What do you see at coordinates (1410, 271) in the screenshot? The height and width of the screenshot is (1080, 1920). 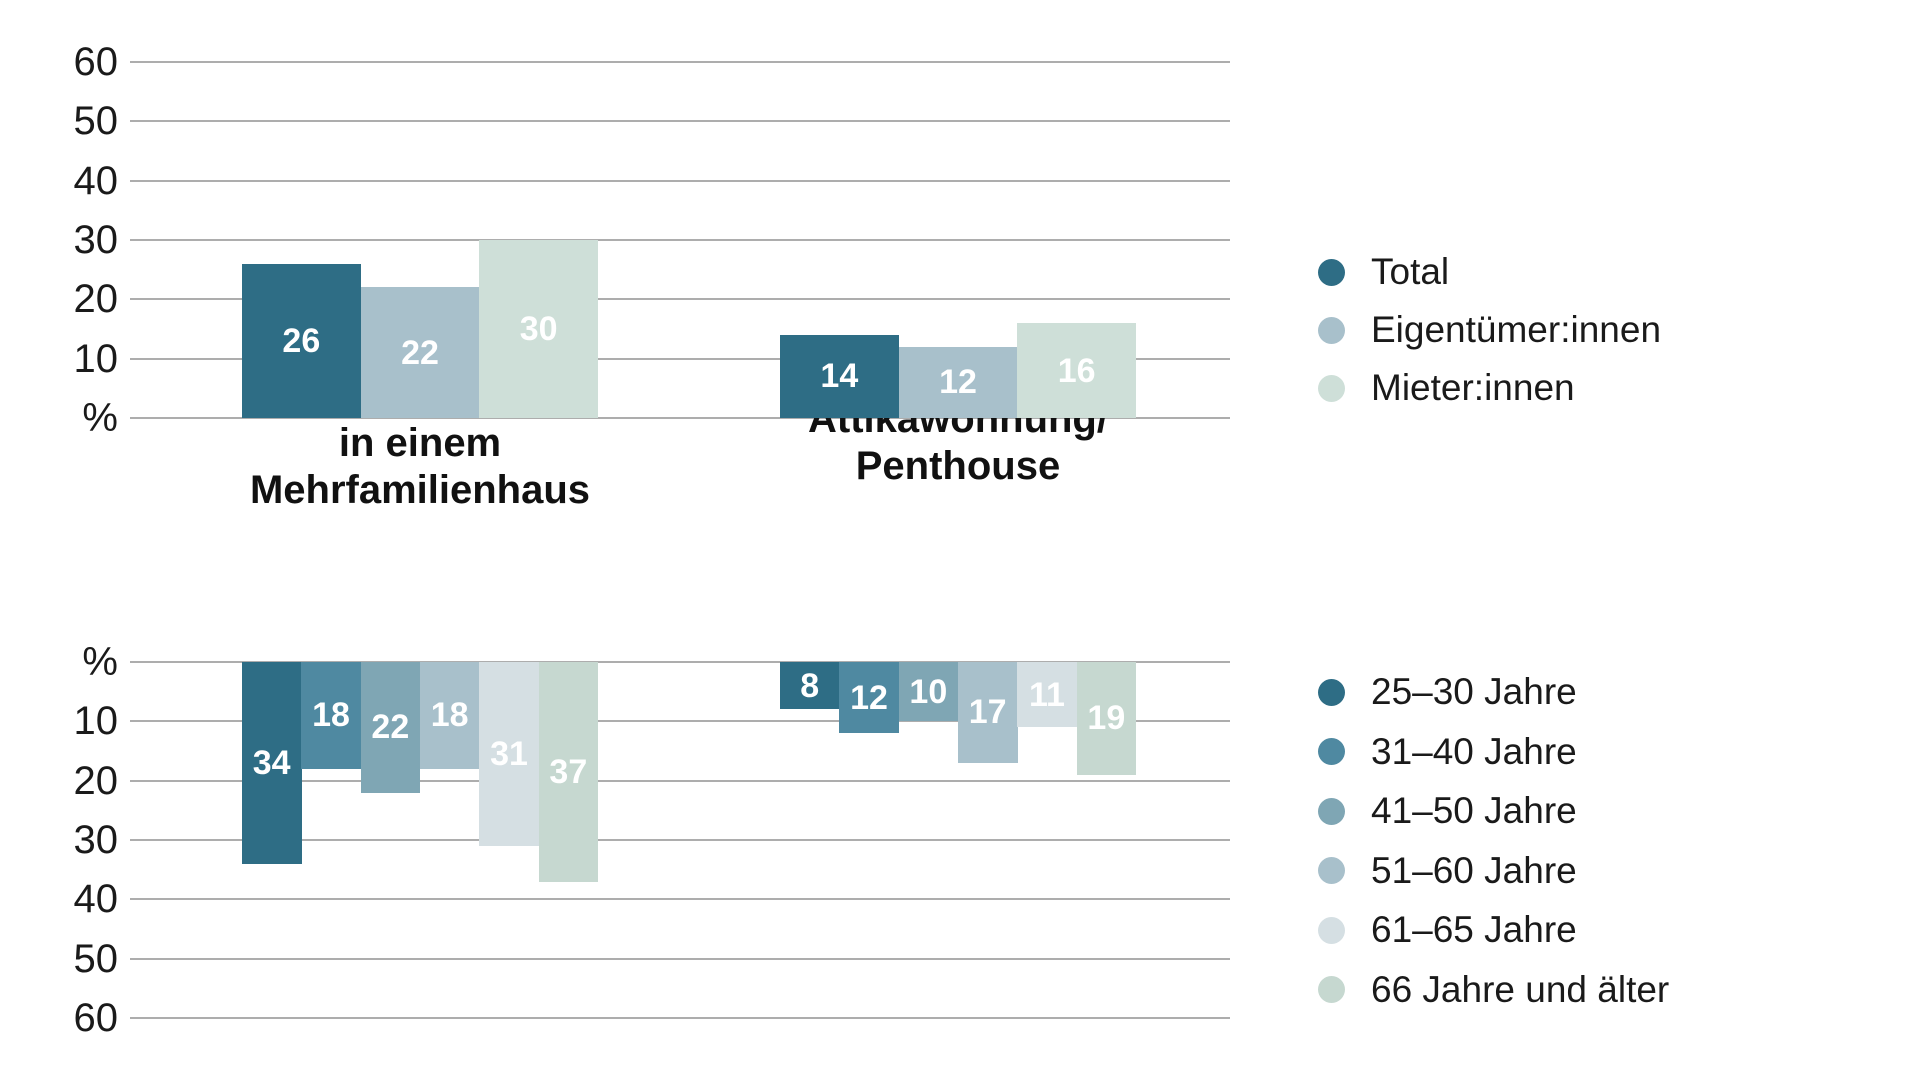 I see `legend-label: Total` at bounding box center [1410, 271].